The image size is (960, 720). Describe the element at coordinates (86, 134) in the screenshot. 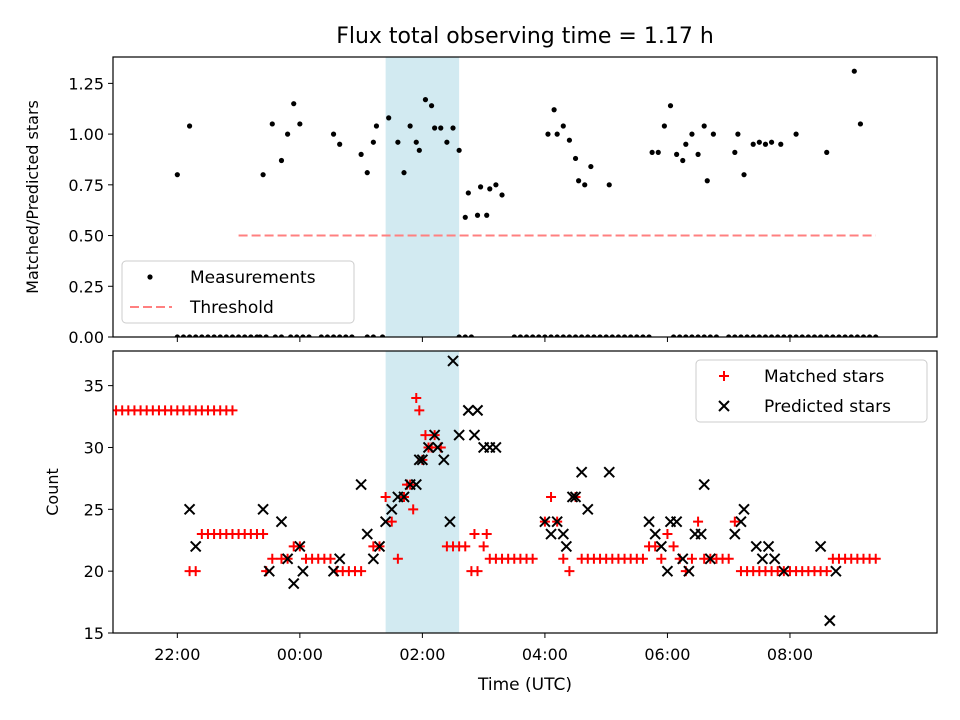

I see `y-tick-label: 1.00` at that location.